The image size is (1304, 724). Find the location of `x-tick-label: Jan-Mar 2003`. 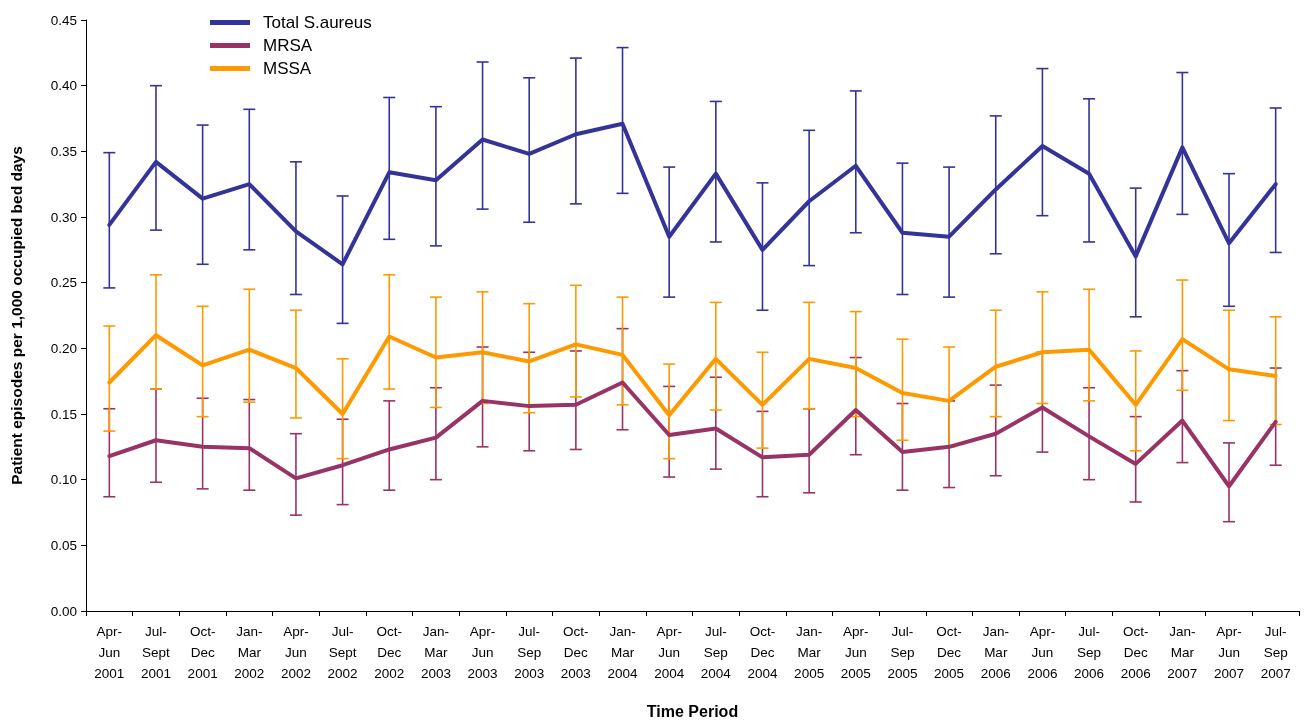

x-tick-label: Jan-Mar 2003 is located at coordinates (435, 652).